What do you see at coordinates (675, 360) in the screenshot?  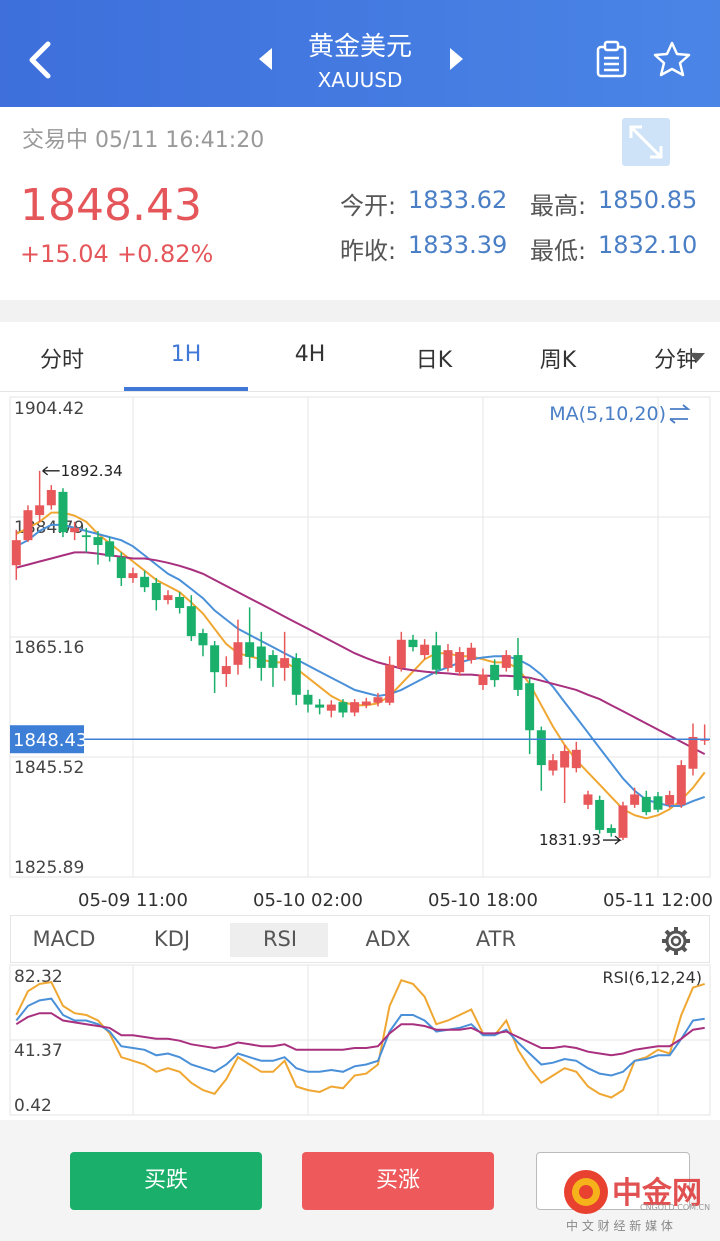 I see `period-tab: 分钟` at bounding box center [675, 360].